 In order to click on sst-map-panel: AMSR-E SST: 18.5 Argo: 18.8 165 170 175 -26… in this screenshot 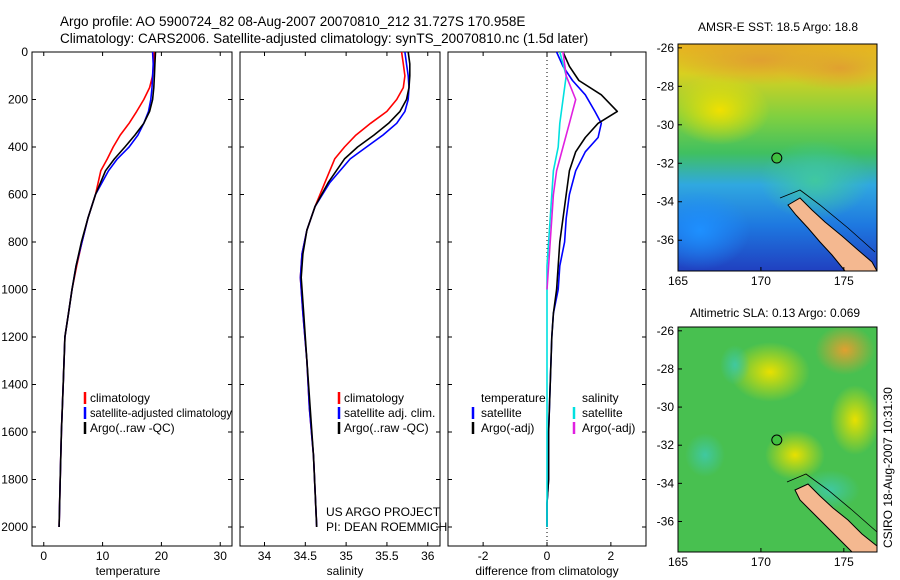, I will do `click(767, 154)`.